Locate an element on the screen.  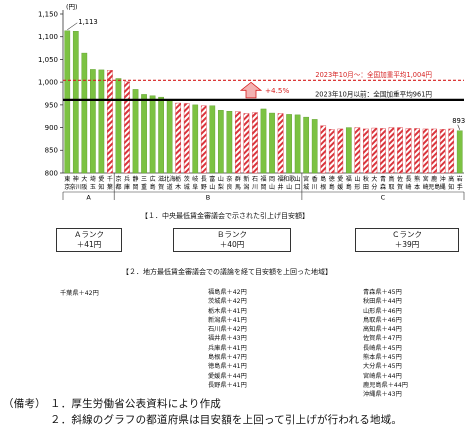
bar-福岡 is located at coordinates (263, 141).